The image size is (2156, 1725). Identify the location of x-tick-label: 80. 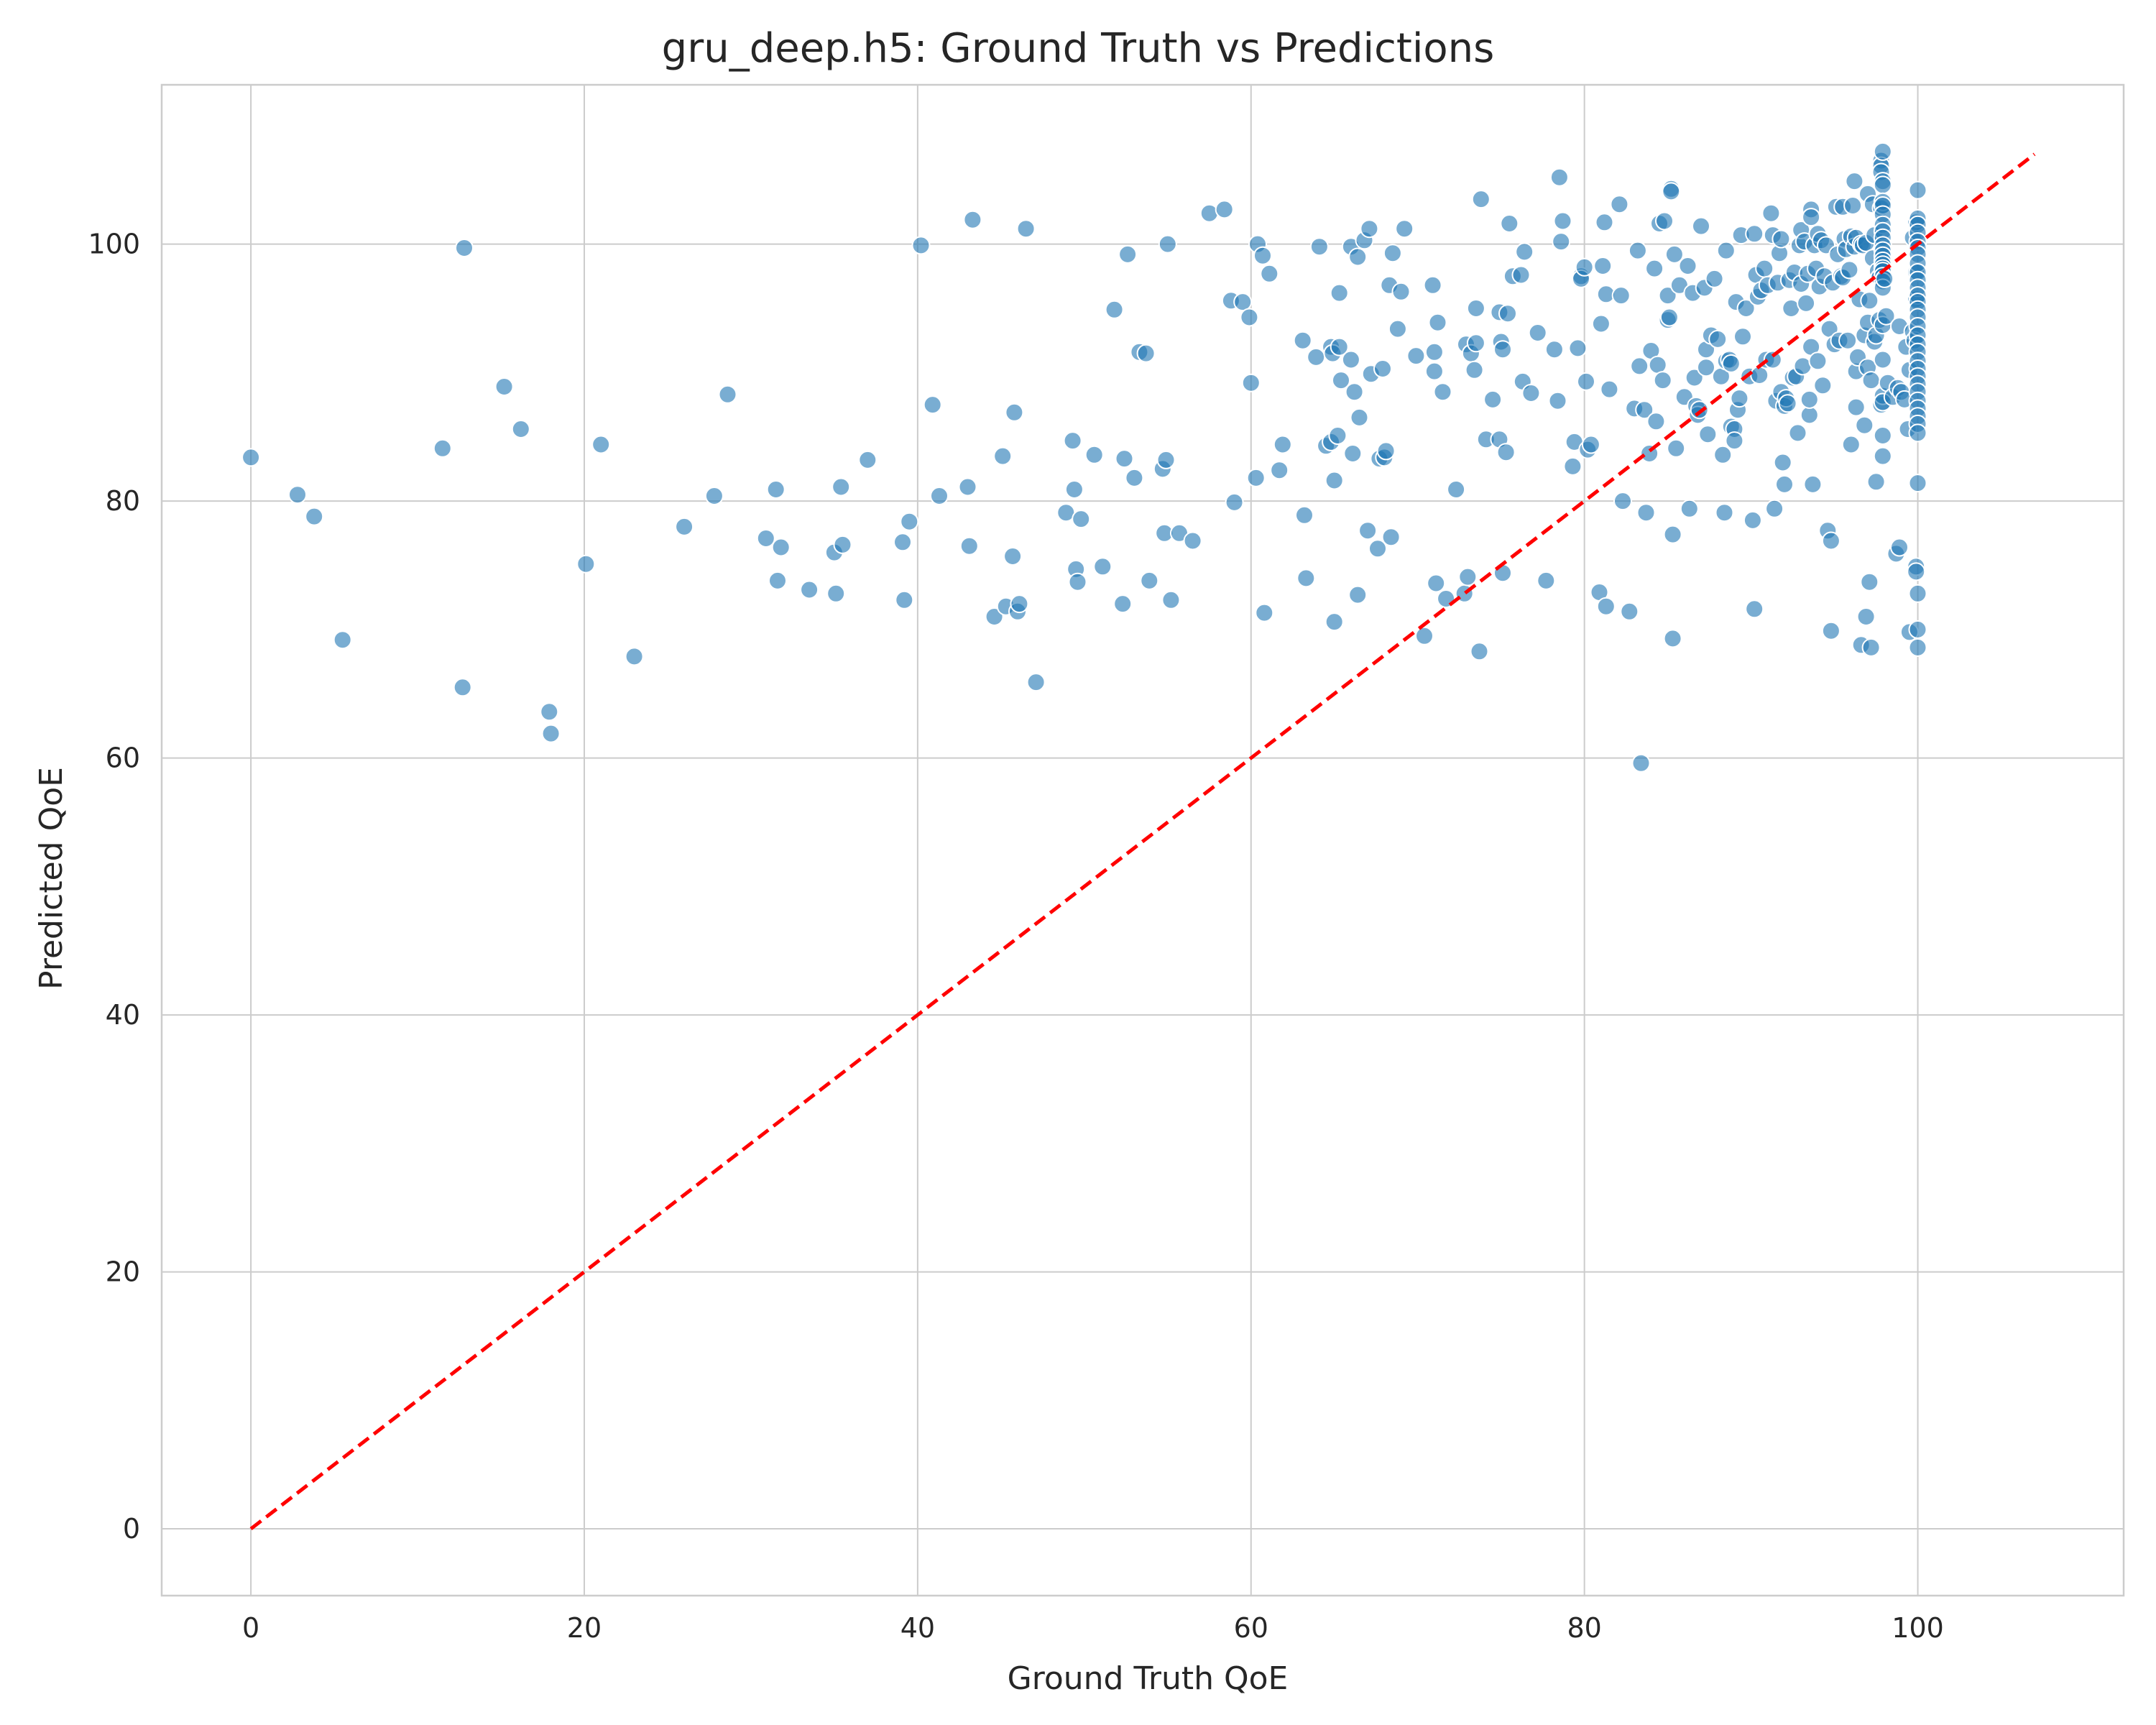
(1584, 1628).